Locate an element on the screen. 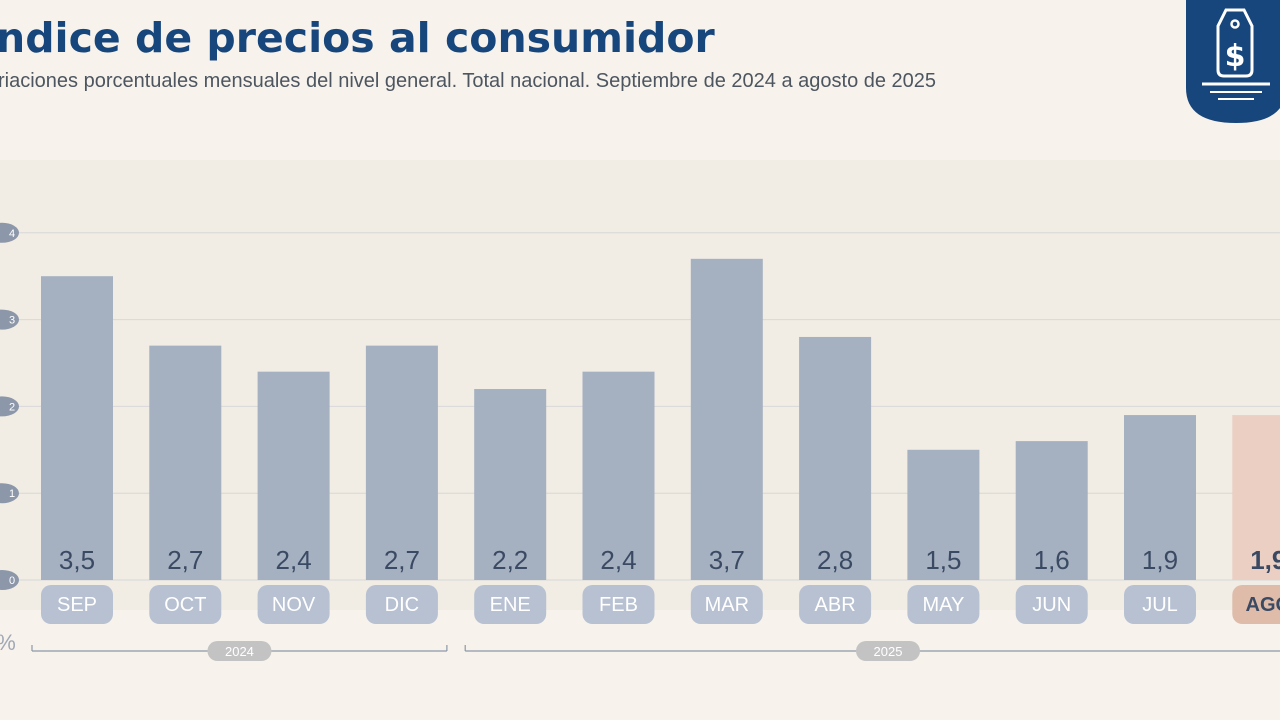 Image resolution: width=1280 pixels, height=720 pixels. month-pill-oct is located at coordinates (185, 604).